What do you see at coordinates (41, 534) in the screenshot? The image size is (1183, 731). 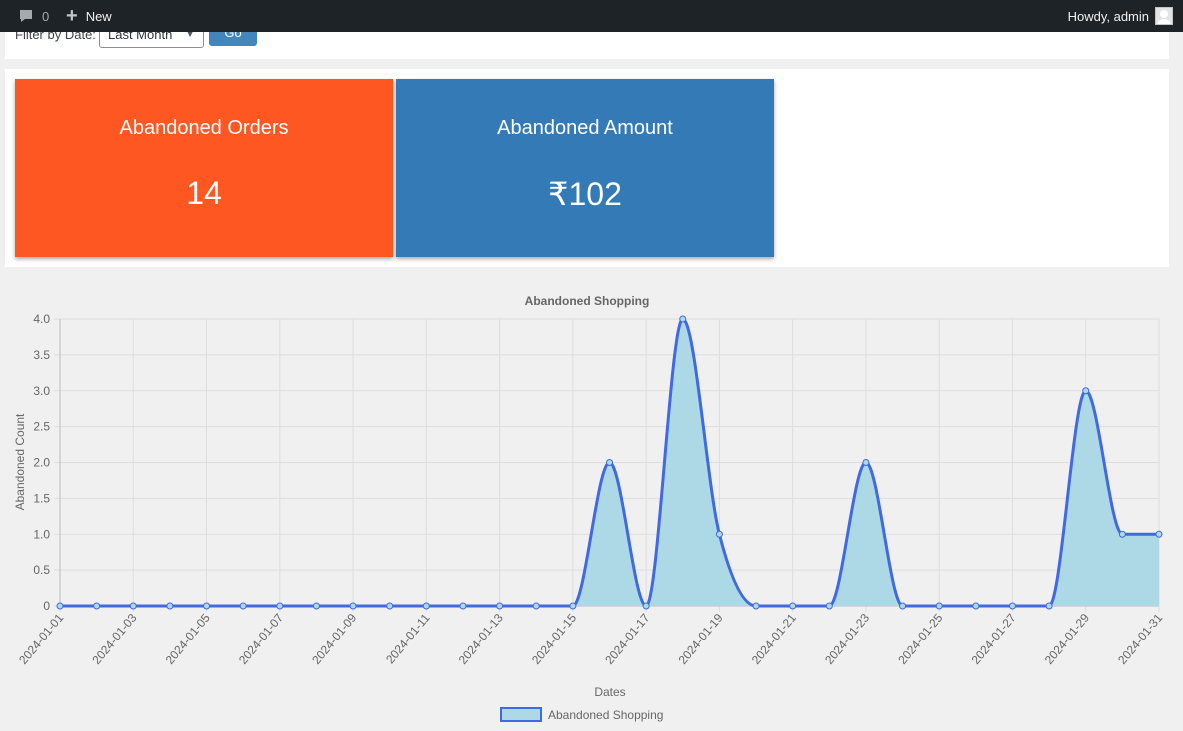 I see `y-tick-label: 1.0` at bounding box center [41, 534].